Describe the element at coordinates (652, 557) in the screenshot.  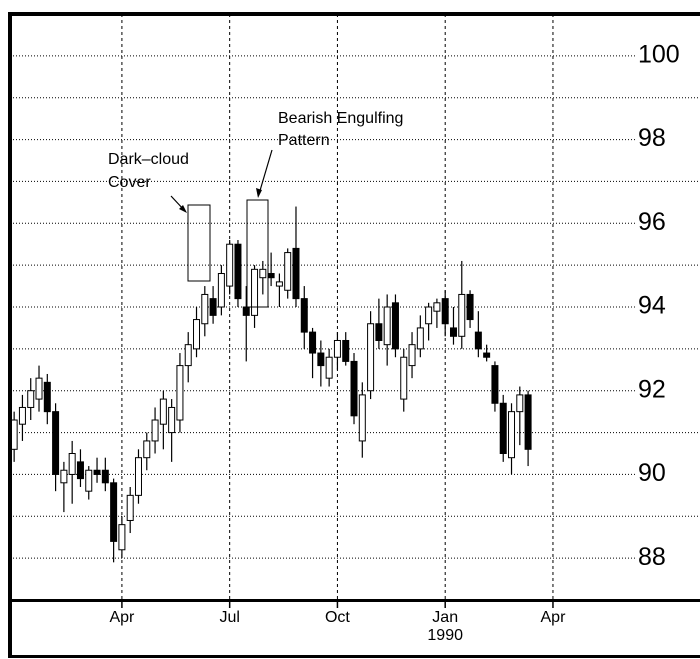
I see `y-tick-label: 88` at that location.